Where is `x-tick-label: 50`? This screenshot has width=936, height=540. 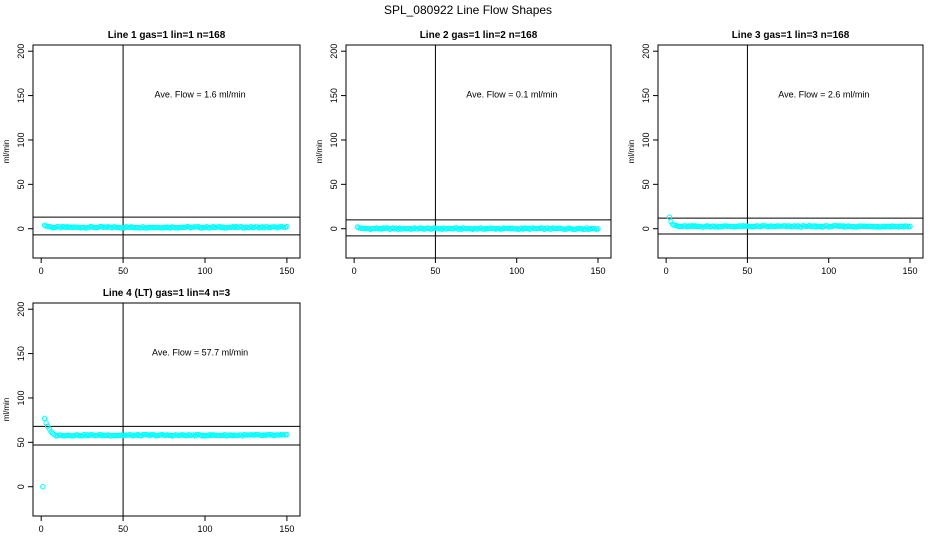 x-tick-label: 50 is located at coordinates (123, 529).